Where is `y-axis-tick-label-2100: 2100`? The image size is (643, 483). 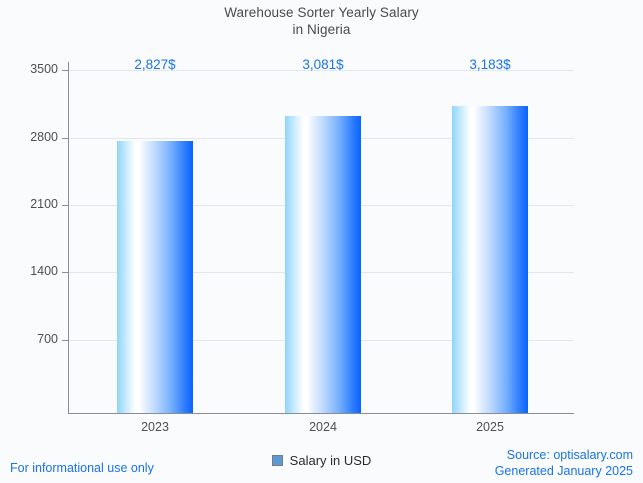 y-axis-tick-label-2100: 2100 is located at coordinates (44, 204).